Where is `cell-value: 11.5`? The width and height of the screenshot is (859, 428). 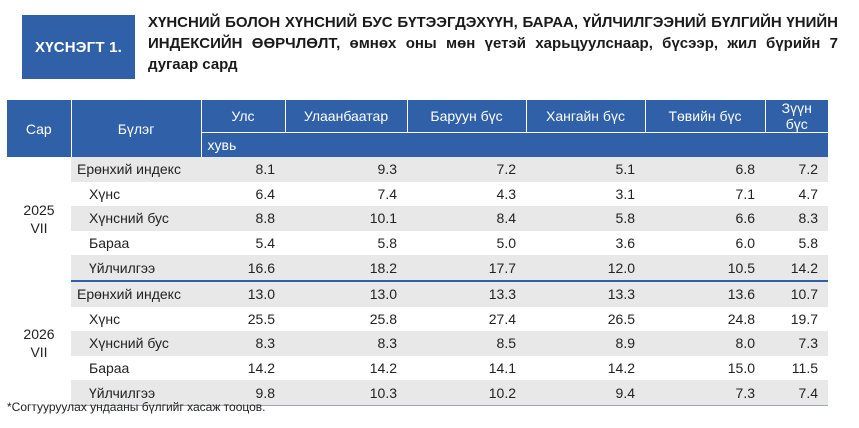
cell-value: 11.5 is located at coordinates (796, 368).